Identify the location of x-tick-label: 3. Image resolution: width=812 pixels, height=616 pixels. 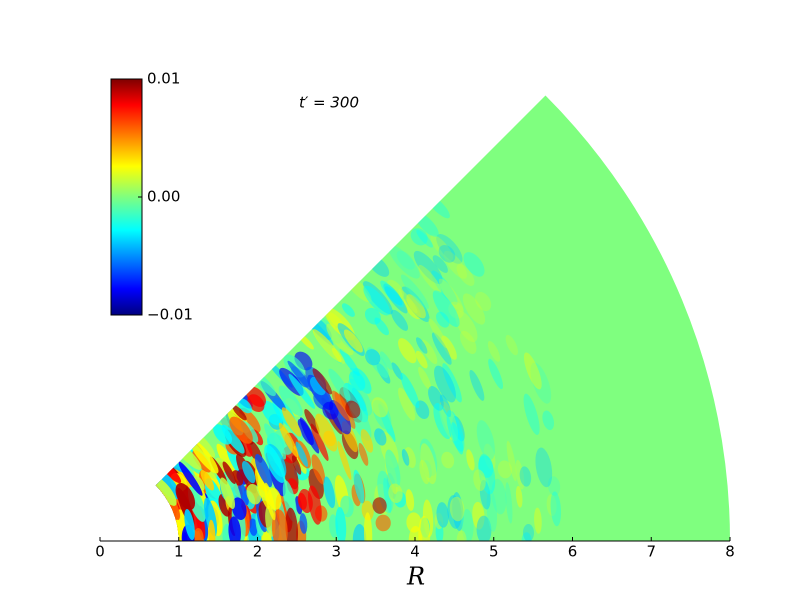
(336, 552).